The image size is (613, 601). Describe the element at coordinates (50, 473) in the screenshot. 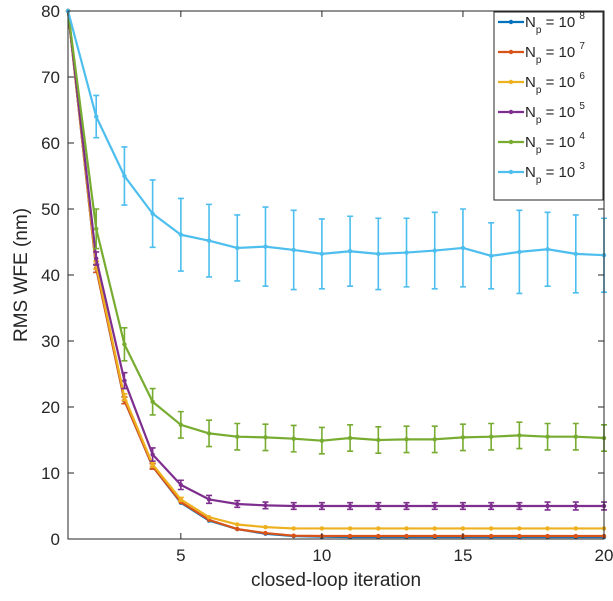

I see `y-tick-label: 10` at that location.